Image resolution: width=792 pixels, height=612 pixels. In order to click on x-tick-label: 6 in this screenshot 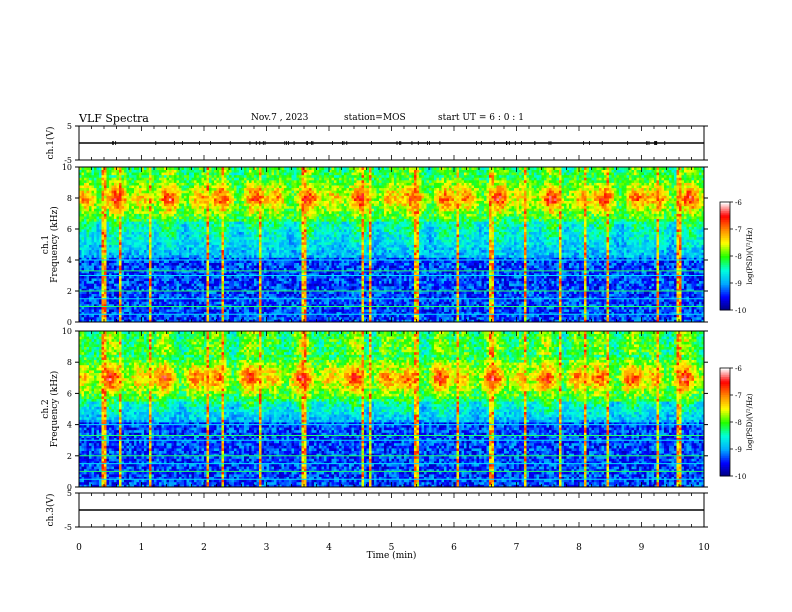, I will do `click(454, 548)`.